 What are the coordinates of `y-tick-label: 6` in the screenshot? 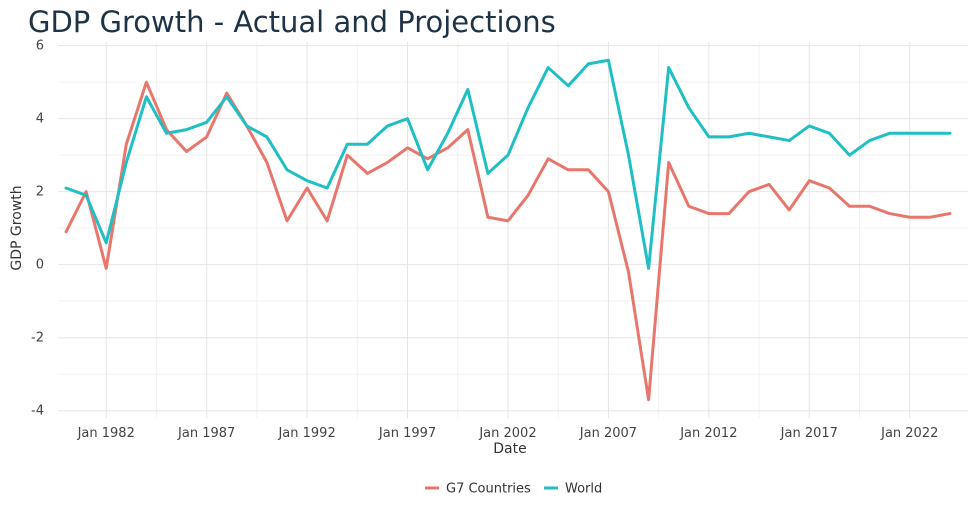 It's located at (40, 46).